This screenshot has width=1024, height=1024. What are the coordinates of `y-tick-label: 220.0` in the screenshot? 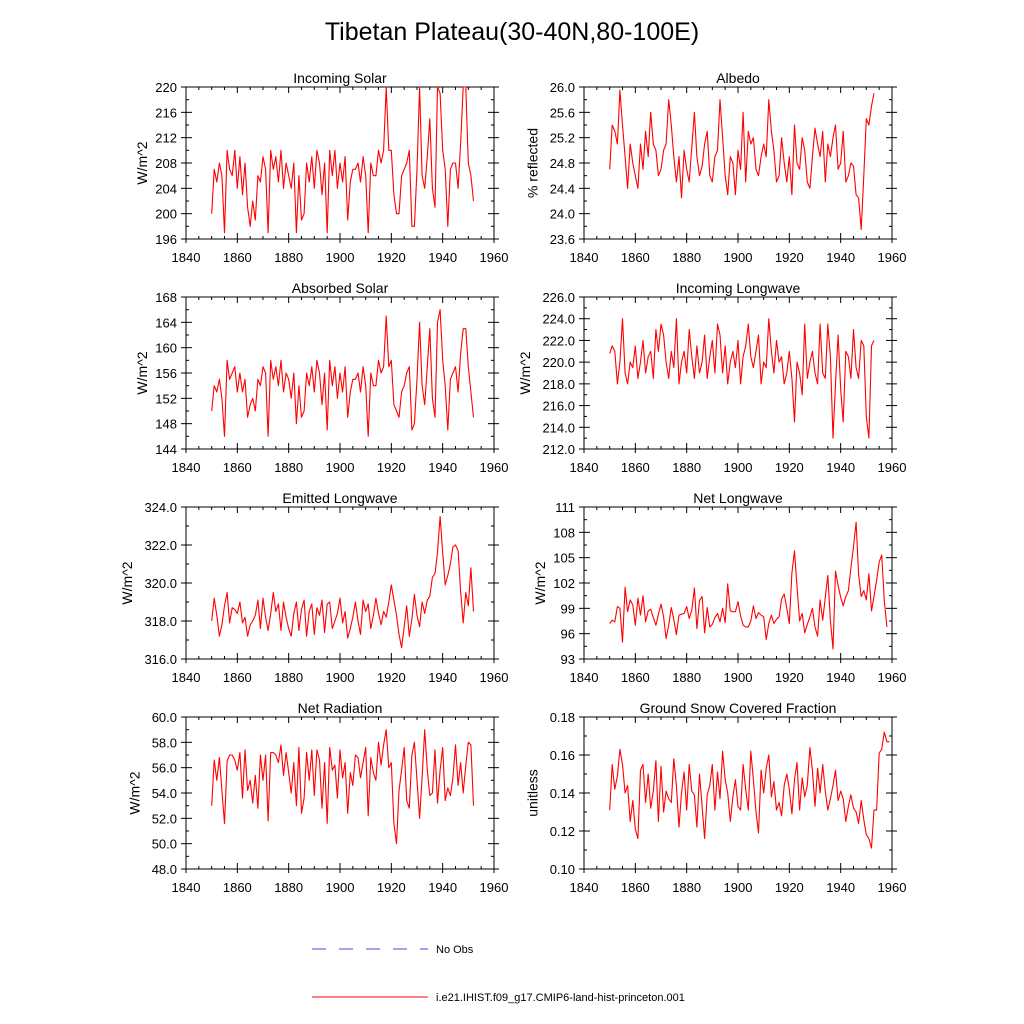 It's located at (558, 362).